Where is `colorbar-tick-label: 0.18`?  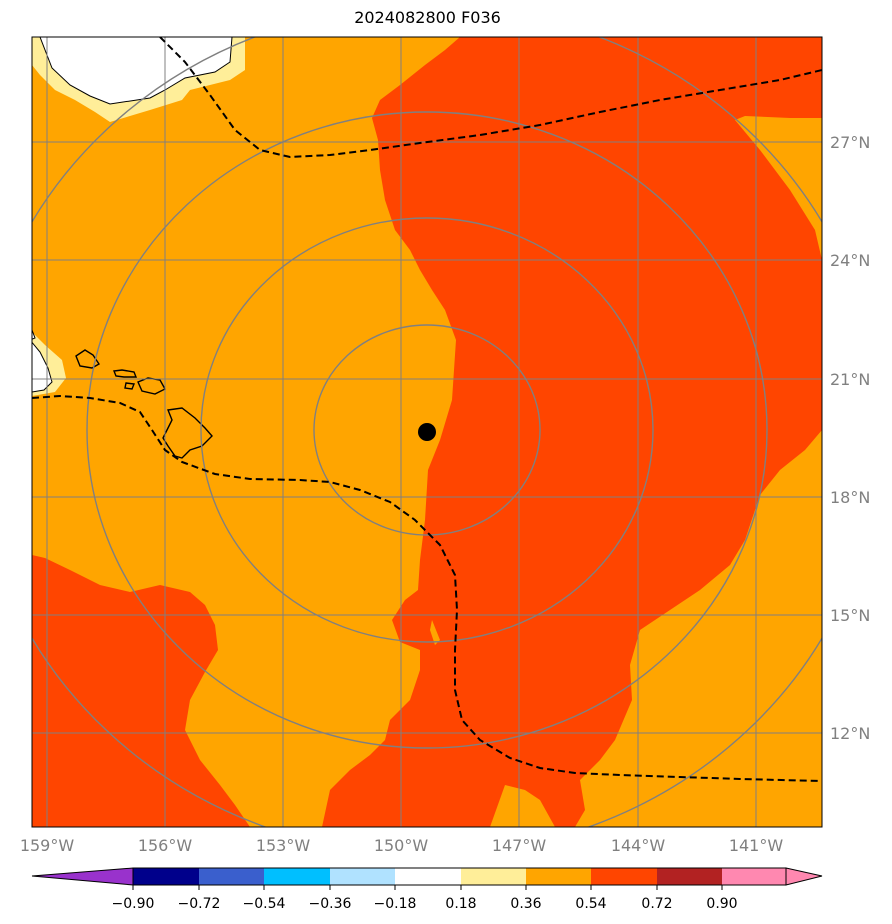 colorbar-tick-label: 0.18 is located at coordinates (460, 904).